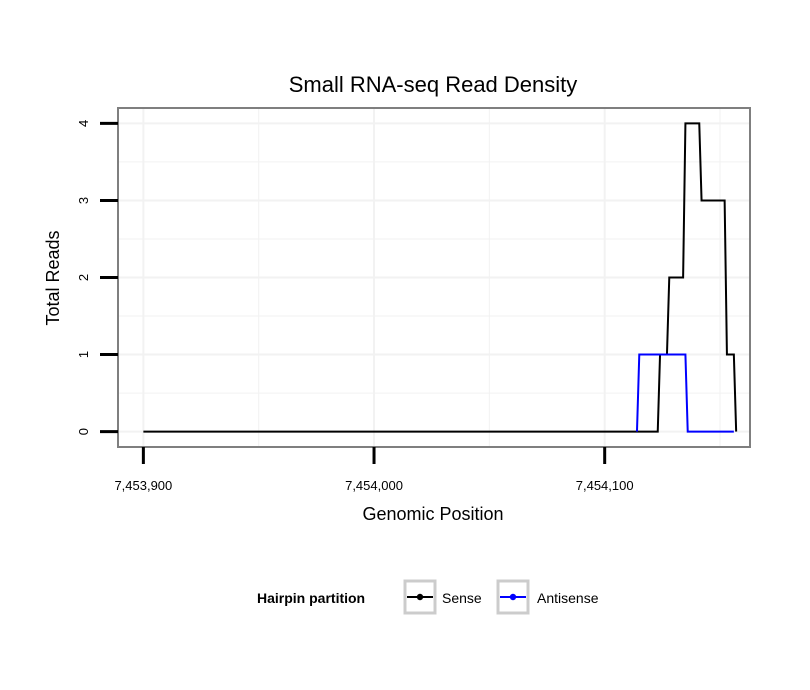 The height and width of the screenshot is (690, 810). Describe the element at coordinates (374, 485) in the screenshot. I see `x-tick-label: 7,454,000` at that location.